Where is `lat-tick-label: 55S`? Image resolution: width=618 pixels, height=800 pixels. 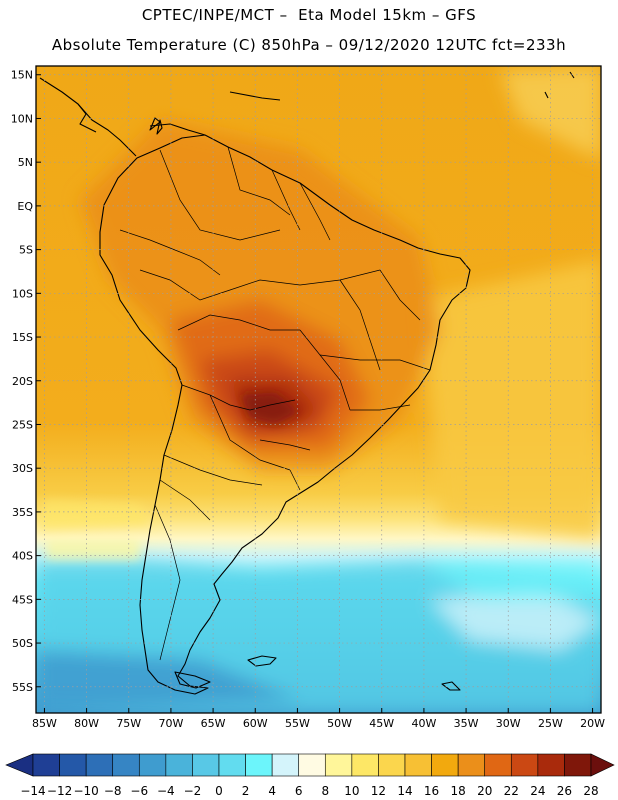
lat-tick-label: 55S is located at coordinates (22, 687).